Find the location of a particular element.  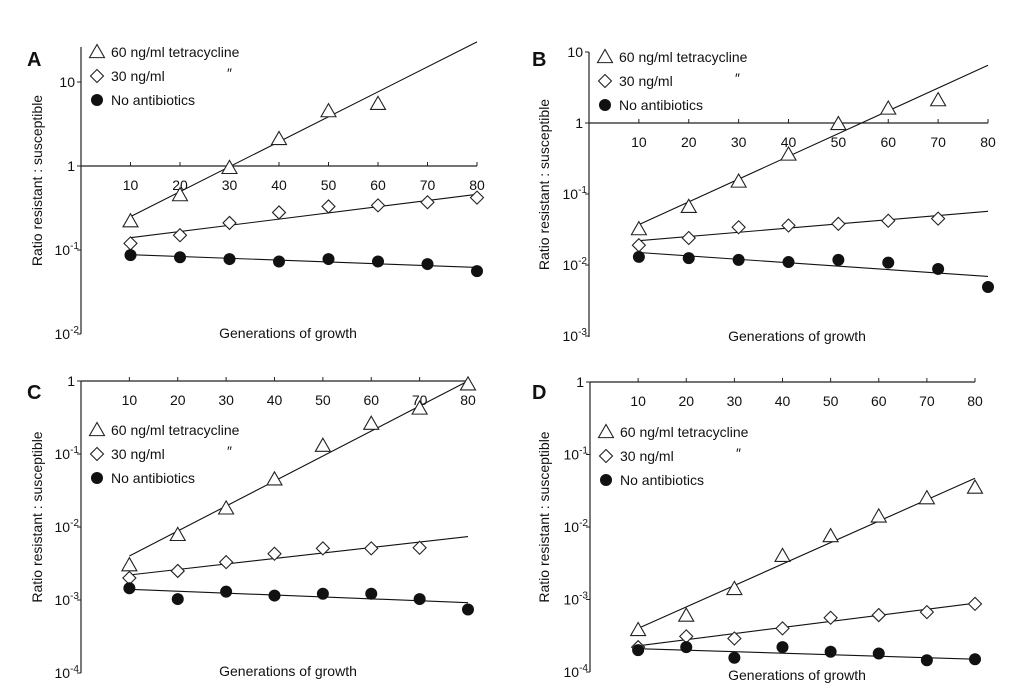

panel-label: D is located at coordinates (539, 393).